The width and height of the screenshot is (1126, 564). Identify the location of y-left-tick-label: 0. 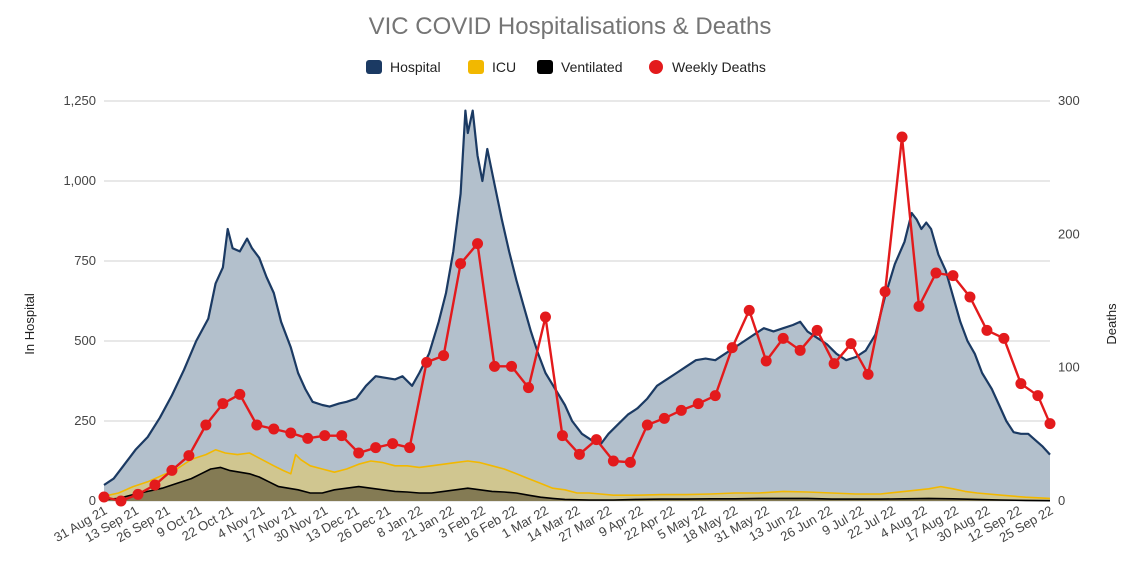
(92, 500).